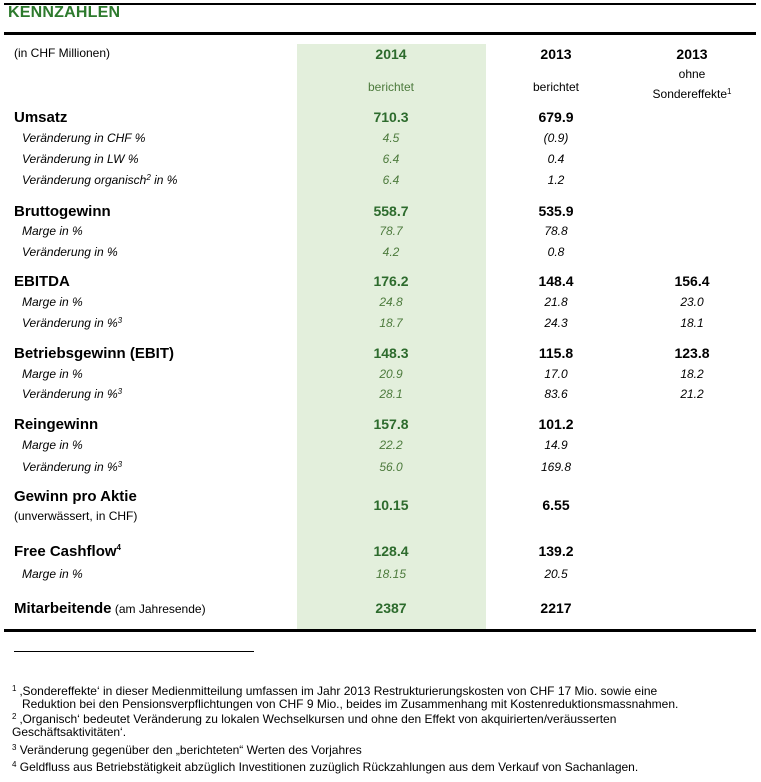  What do you see at coordinates (692, 394) in the screenshot?
I see `value: 21.2` at bounding box center [692, 394].